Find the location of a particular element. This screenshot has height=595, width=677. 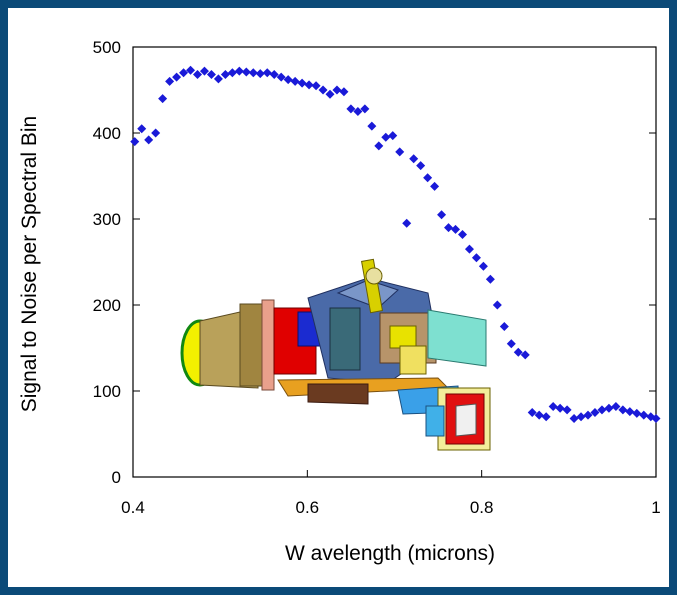

y-tick-label: 100 is located at coordinates (107, 391).